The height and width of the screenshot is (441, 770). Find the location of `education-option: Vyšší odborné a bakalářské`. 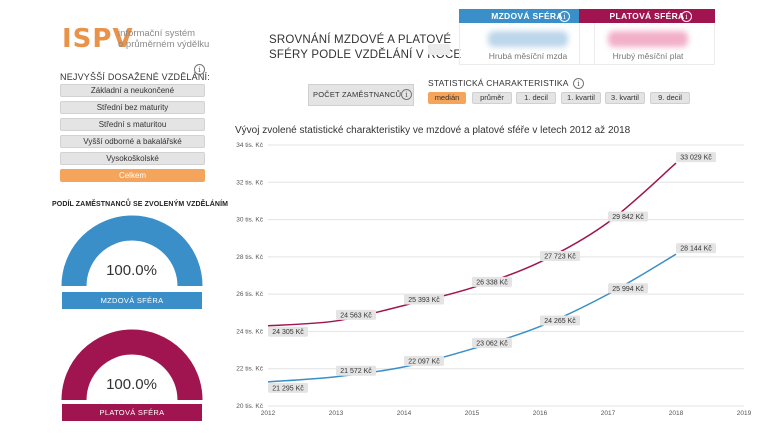

education-option: Vyšší odborné a bakalářské is located at coordinates (132, 141).